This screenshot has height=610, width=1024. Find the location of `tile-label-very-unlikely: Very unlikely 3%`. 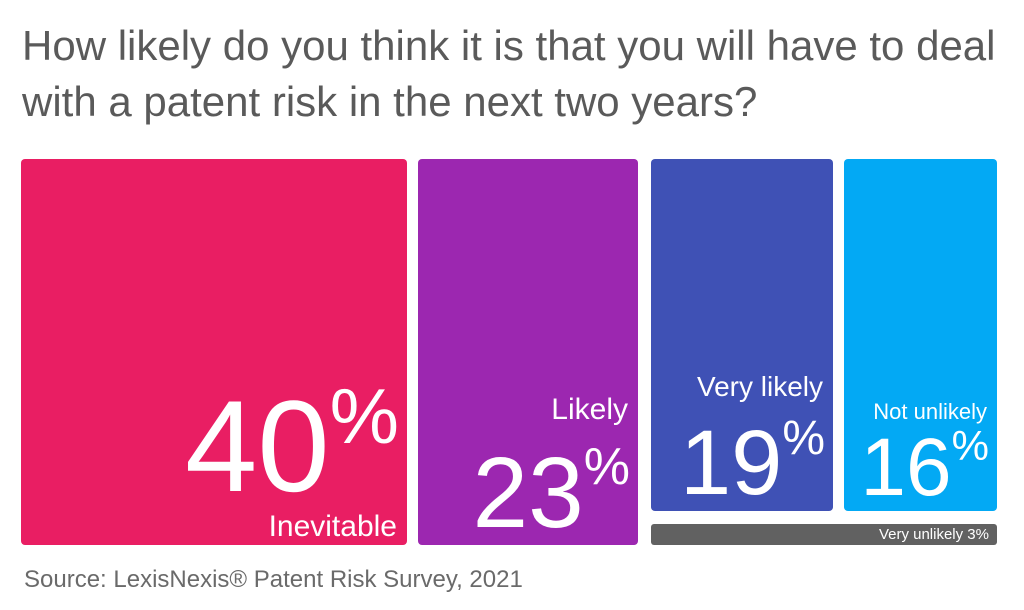

tile-label-very-unlikely: Very unlikely 3% is located at coordinates (933, 534).